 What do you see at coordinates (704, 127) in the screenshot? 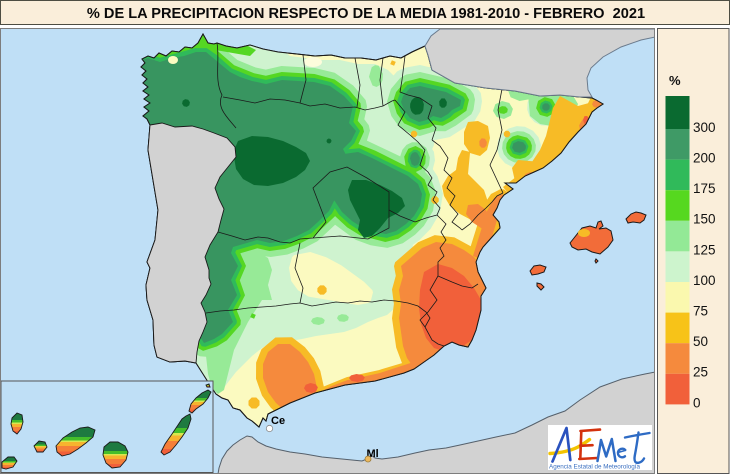
I see `svg-text: 300` at bounding box center [704, 127].